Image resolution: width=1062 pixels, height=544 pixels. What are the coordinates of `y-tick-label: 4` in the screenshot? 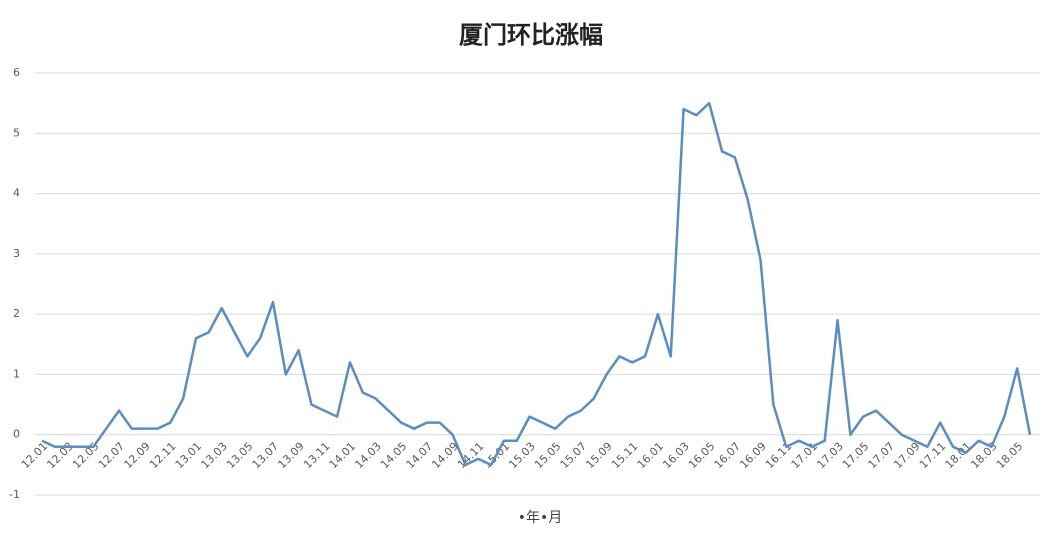 It's located at (16, 193).